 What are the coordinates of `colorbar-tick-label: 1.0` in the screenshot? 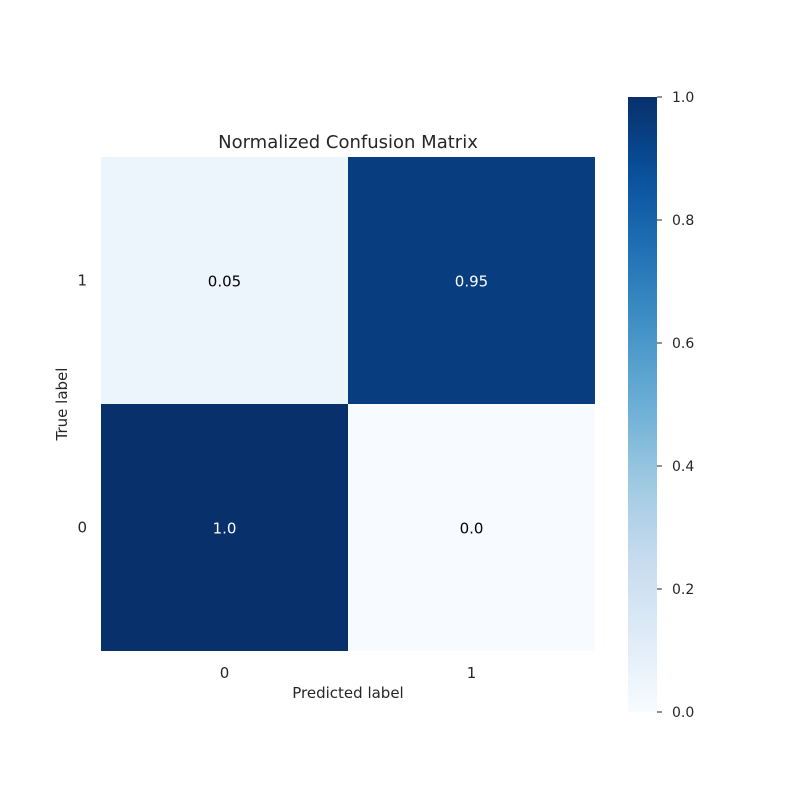 It's located at (683, 98).